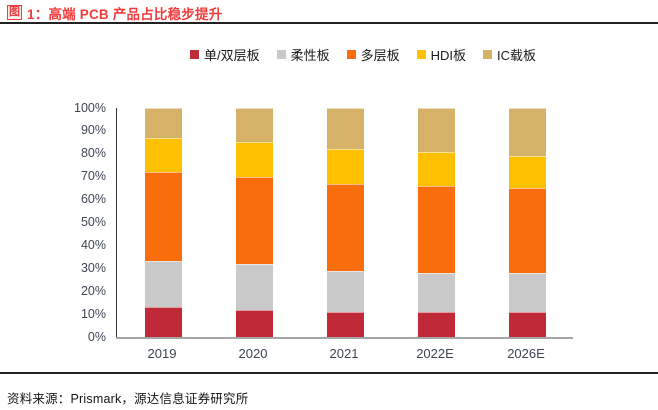 Image resolution: width=658 pixels, height=410 pixels. I want to click on legend-label: 多层板, so click(380, 55).